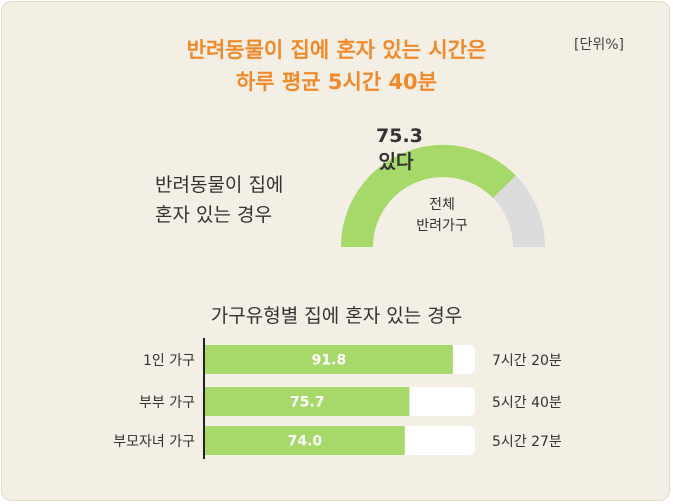 This screenshot has width=673, height=504. I want to click on bar-category-label: 1인 가구, so click(169, 361).